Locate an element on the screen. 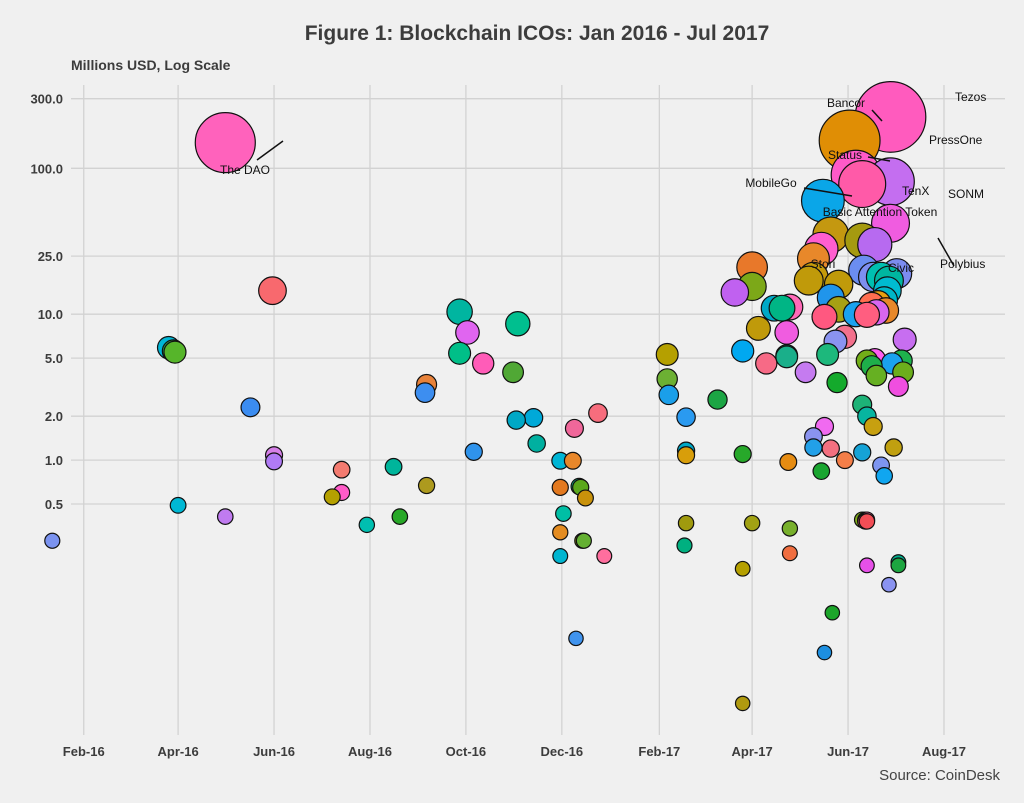 The height and width of the screenshot is (803, 1024). chart-subtitle: Millions USD, Log Scale is located at coordinates (151, 65).